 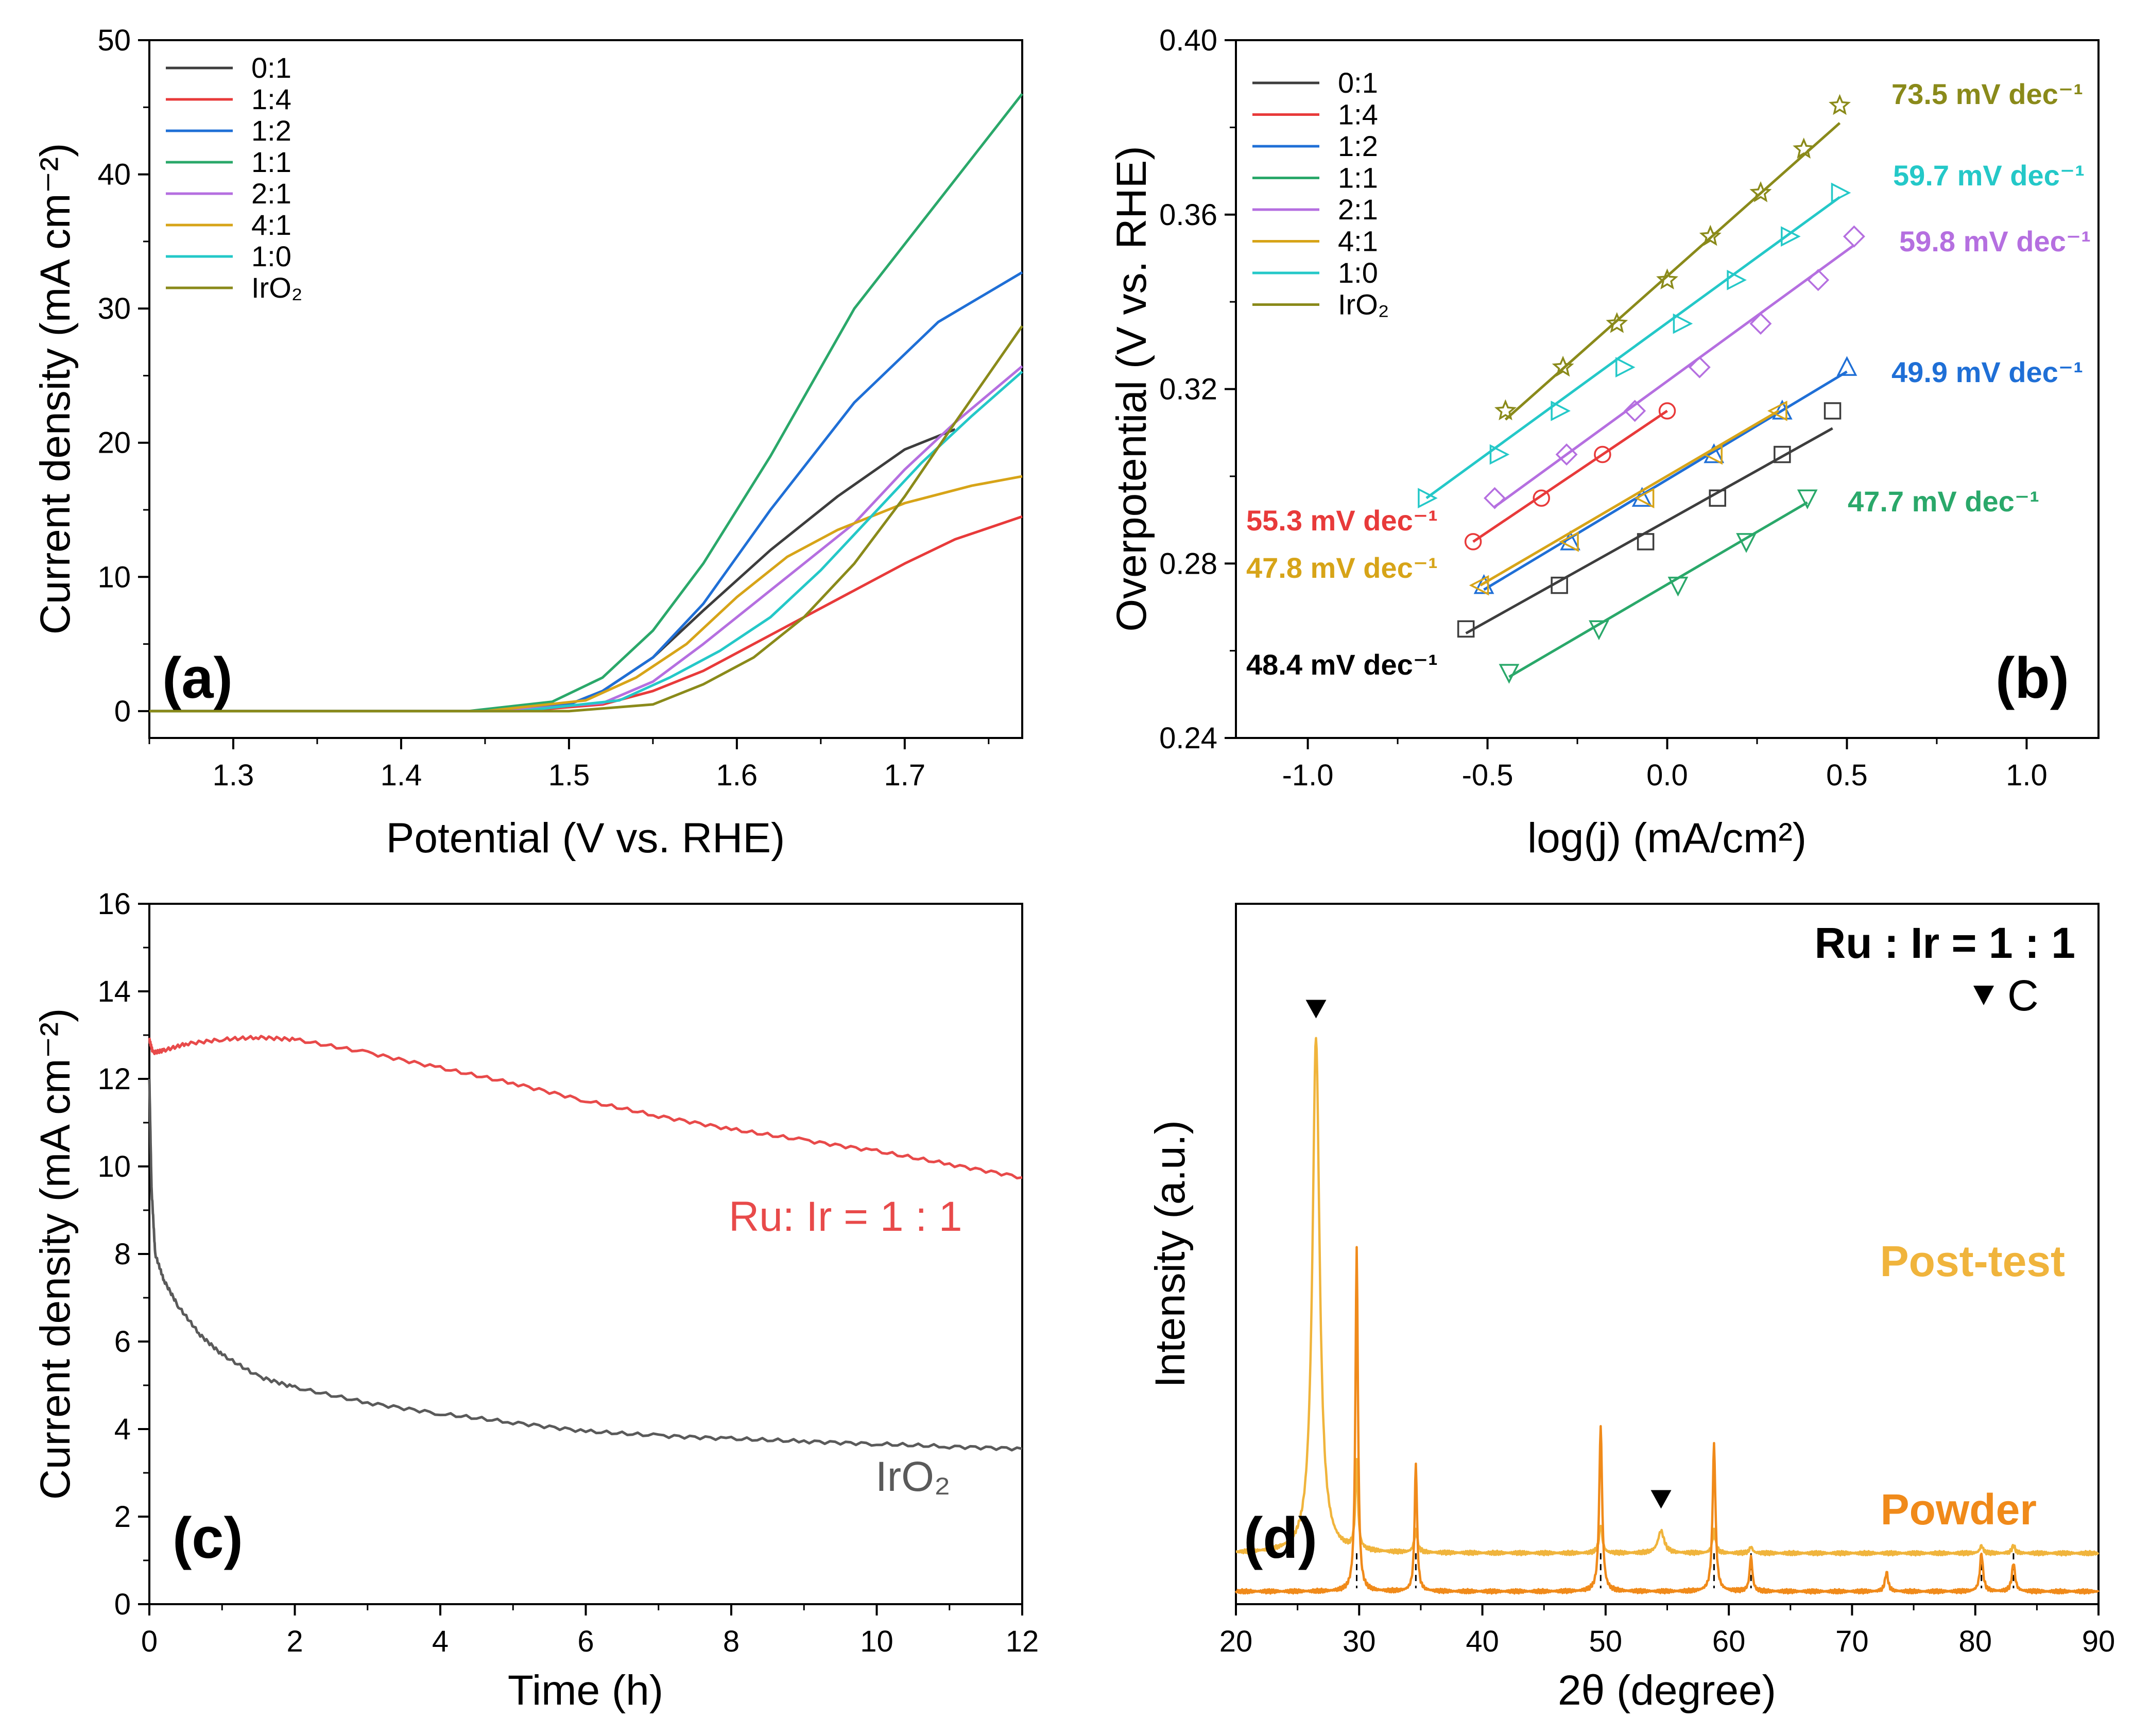 I want to click on fit-line-1:1, so click(x=1658, y=590).